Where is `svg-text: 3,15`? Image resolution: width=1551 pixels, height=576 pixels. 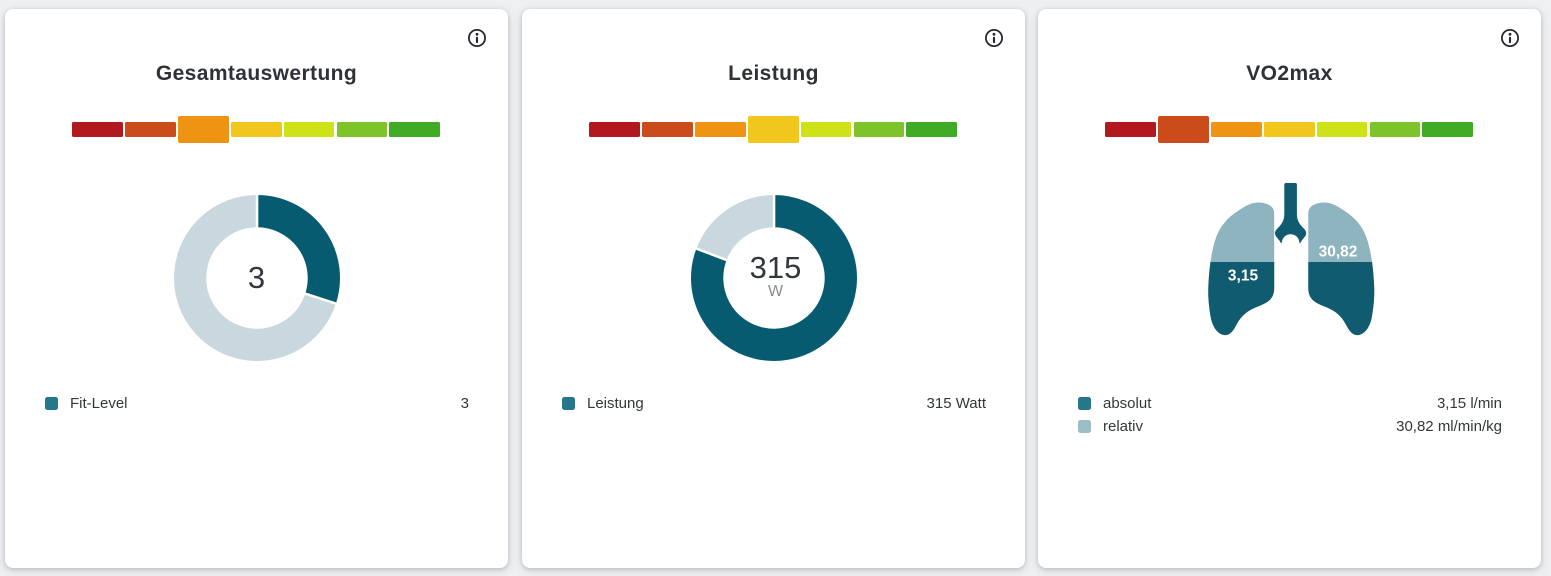 svg-text: 3,15 is located at coordinates (1243, 276).